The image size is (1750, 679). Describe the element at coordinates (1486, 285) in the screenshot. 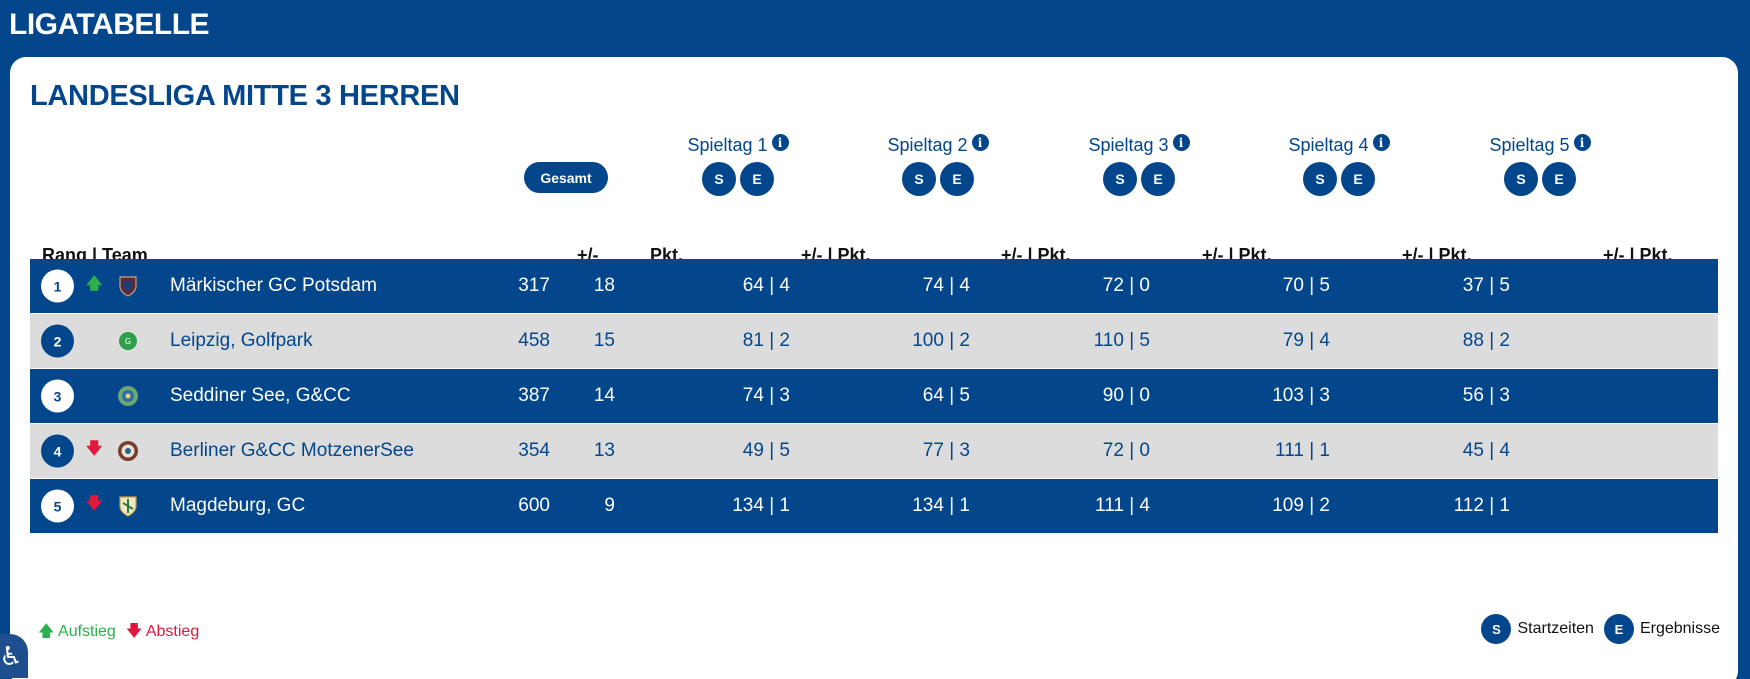

I see `round-5-result: 37 | 5` at that location.